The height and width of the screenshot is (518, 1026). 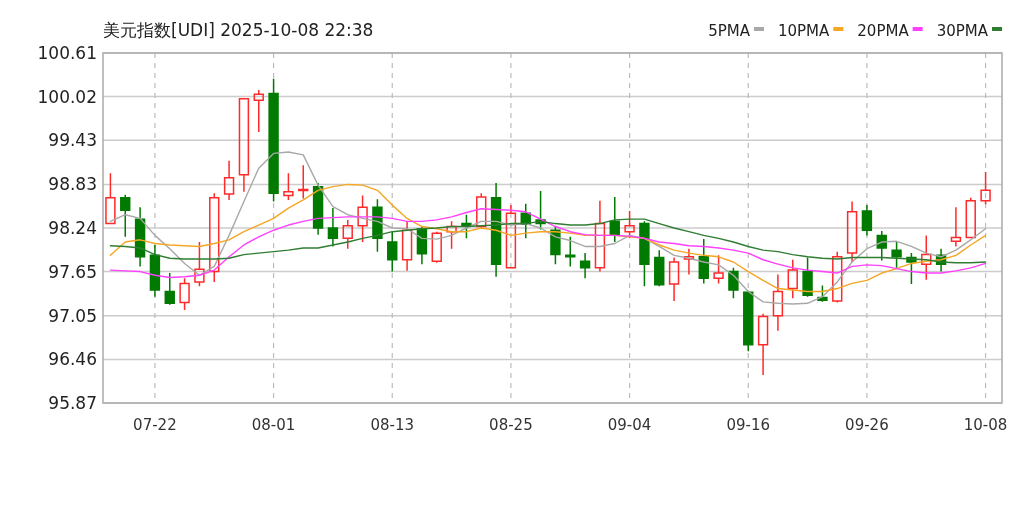 I want to click on x-tick-label: 09-04, so click(x=629, y=425).